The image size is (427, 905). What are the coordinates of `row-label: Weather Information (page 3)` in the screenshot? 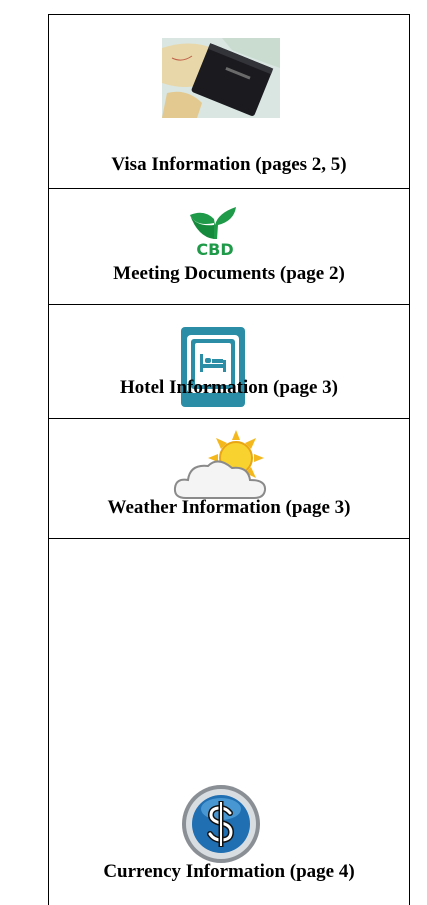 It's located at (229, 507).